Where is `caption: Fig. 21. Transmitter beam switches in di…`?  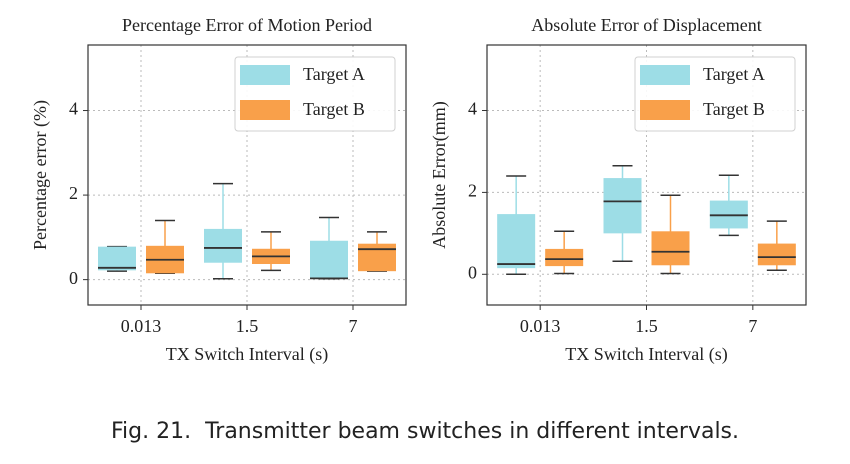 caption: Fig. 21. Transmitter beam switches in di… is located at coordinates (425, 431).